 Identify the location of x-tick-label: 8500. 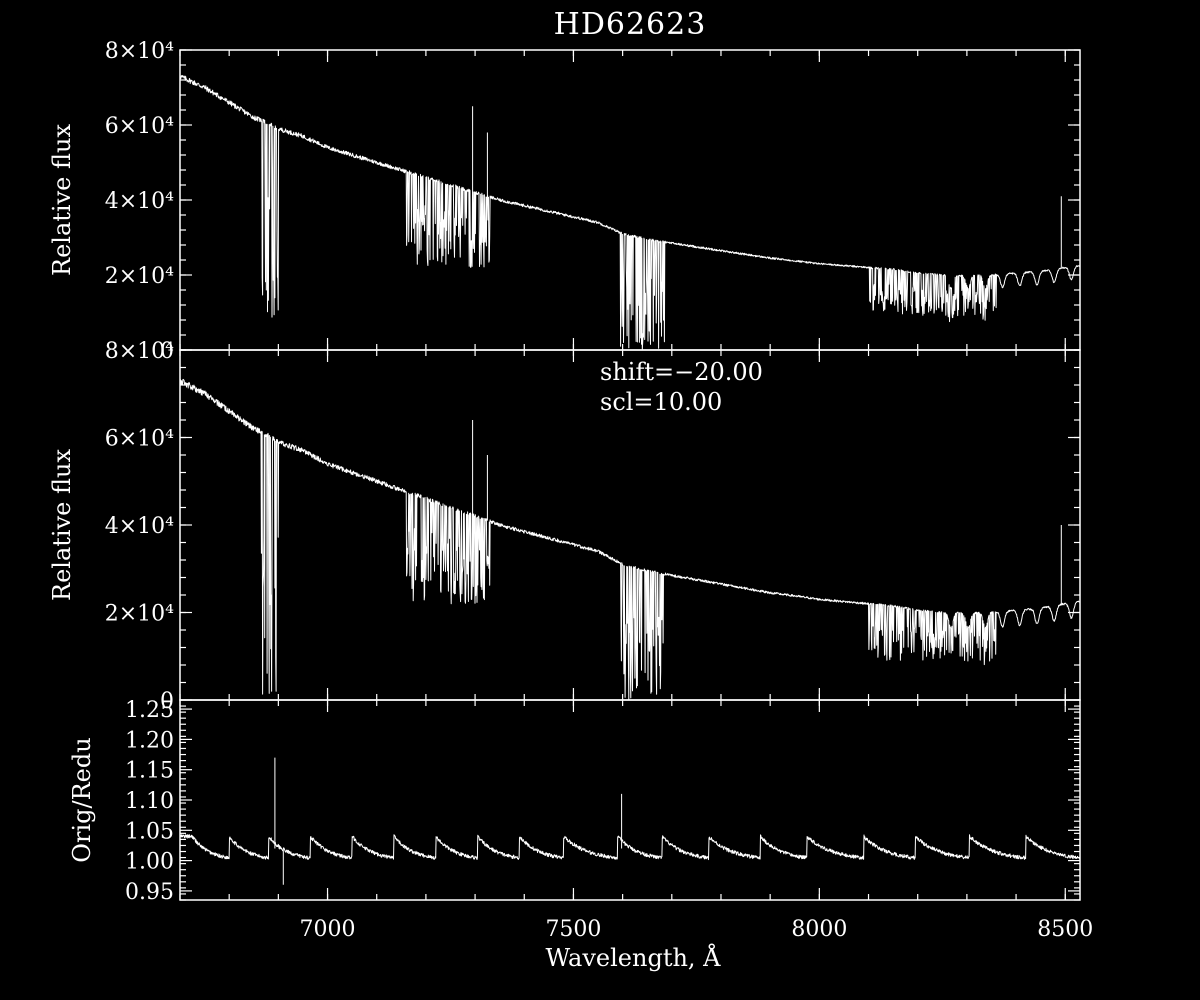
(1065, 929).